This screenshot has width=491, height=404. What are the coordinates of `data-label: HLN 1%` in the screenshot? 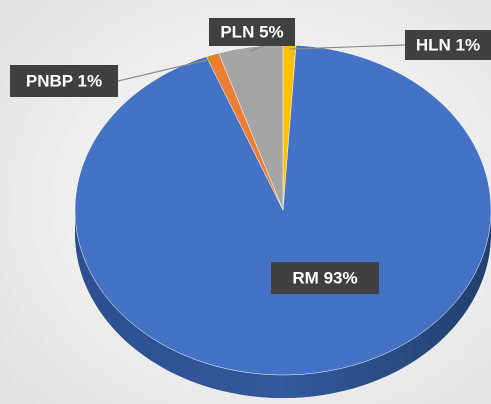 It's located at (448, 44).